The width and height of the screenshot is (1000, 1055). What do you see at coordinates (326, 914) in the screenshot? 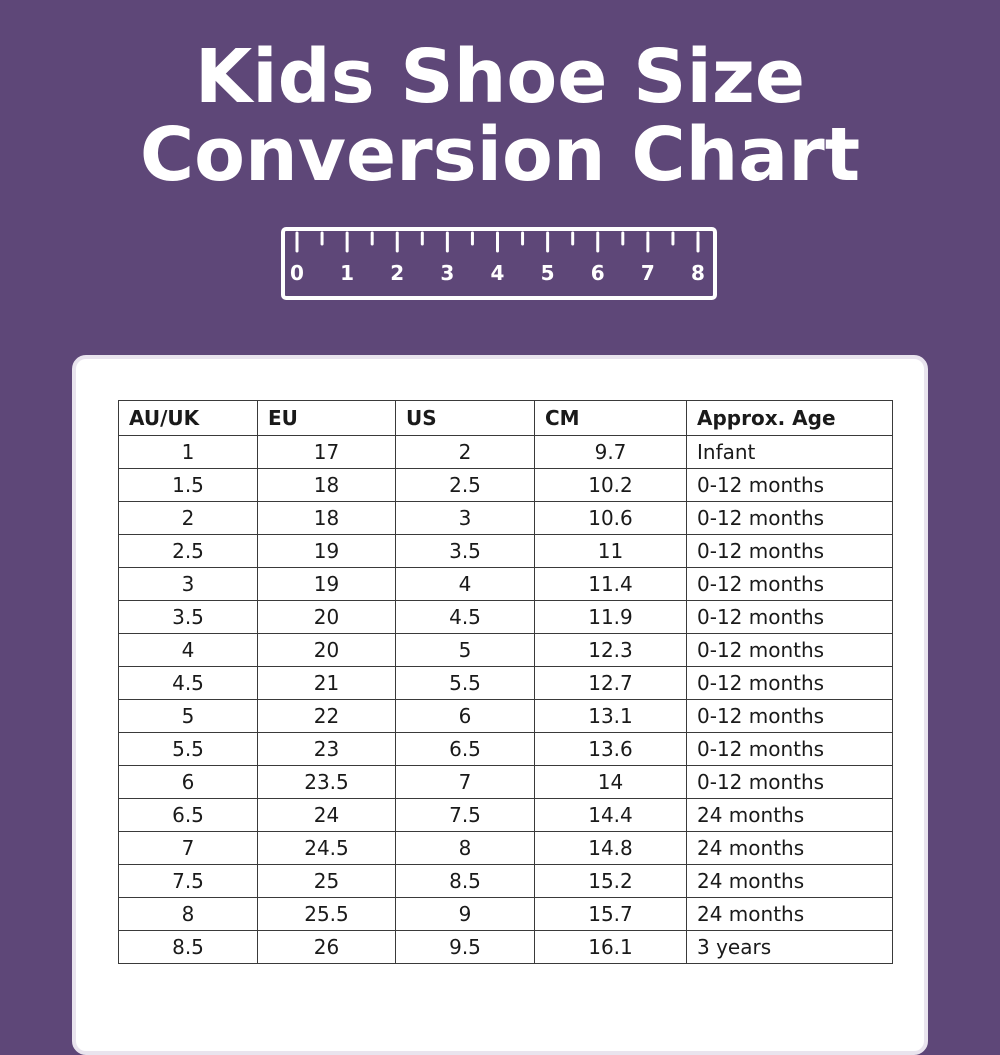
I see `cell-eu: 25.5` at bounding box center [326, 914].